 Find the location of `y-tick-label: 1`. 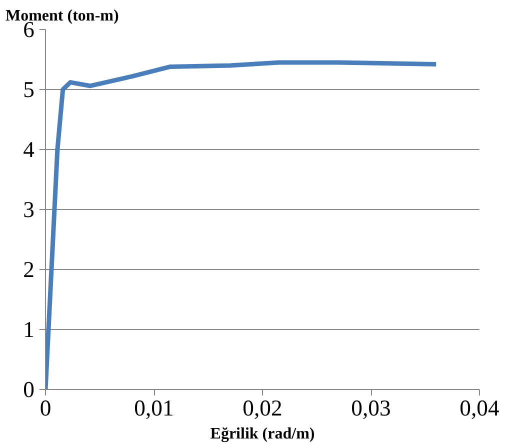

y-tick-label: 1 is located at coordinates (28, 329).